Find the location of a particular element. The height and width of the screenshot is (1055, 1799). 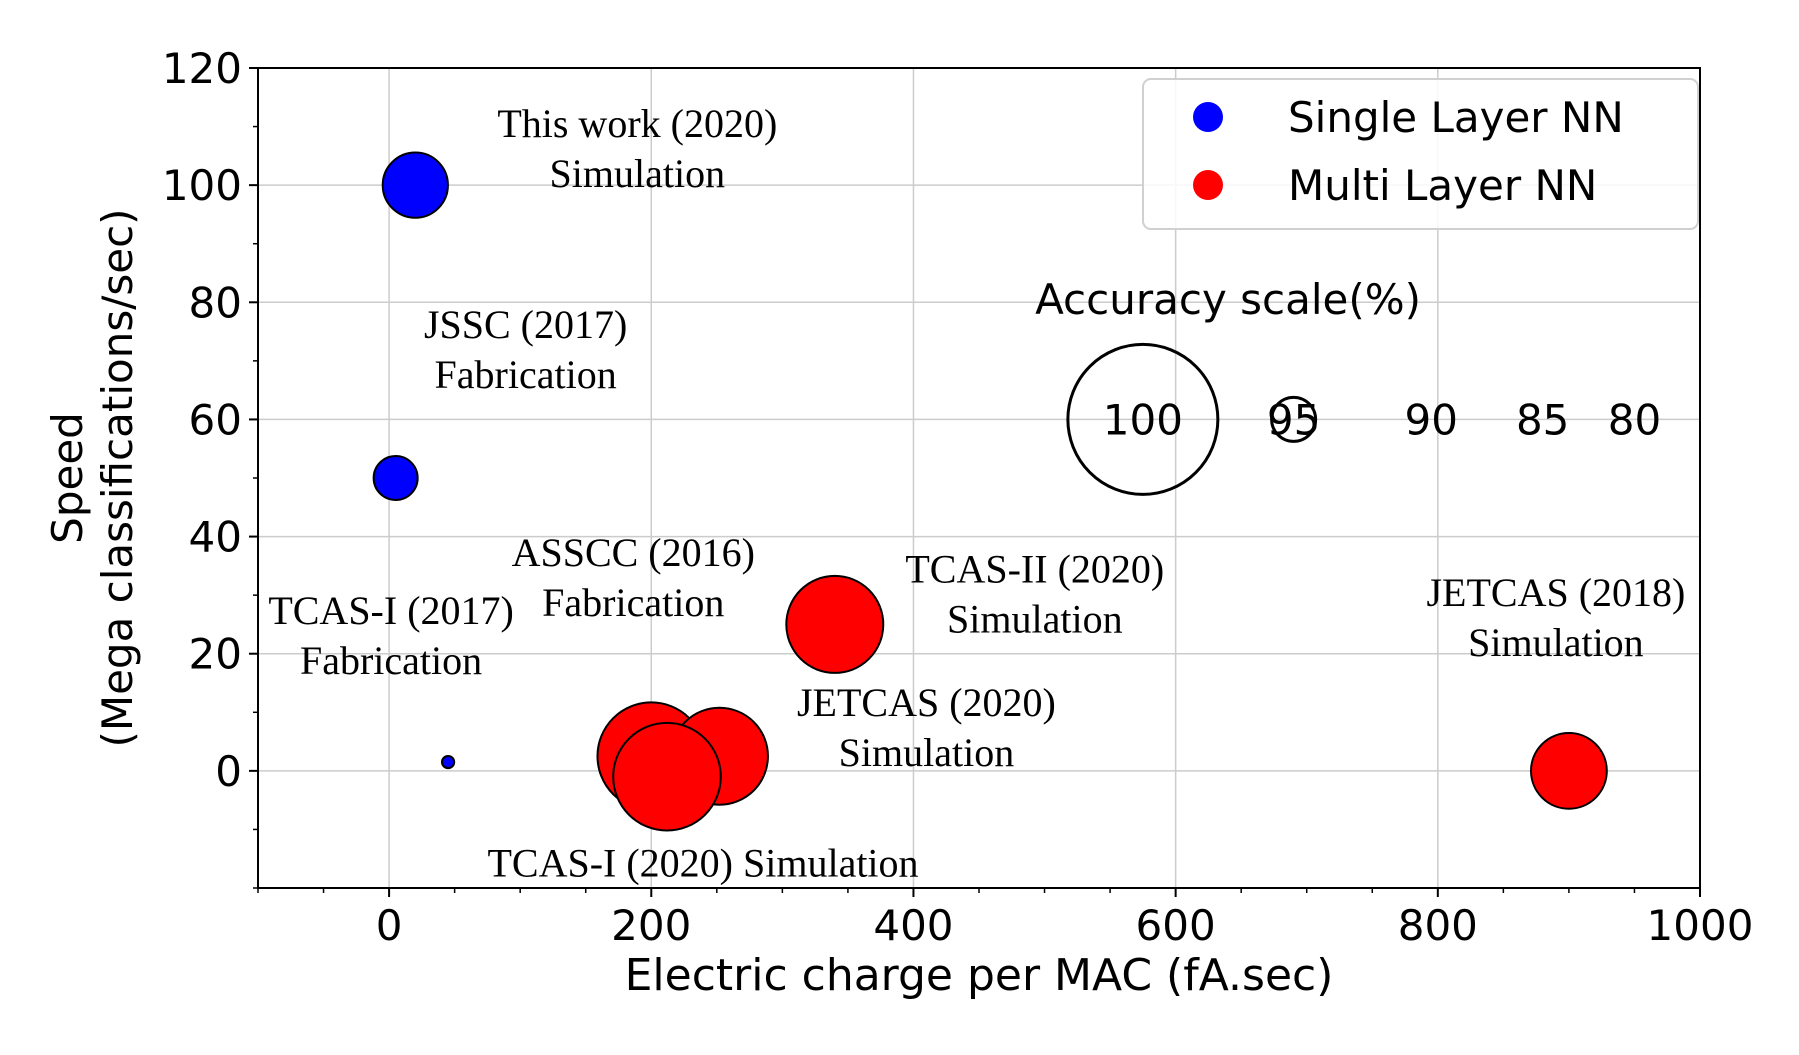

accuracy-scale-label: 95 is located at coordinates (1293, 419).